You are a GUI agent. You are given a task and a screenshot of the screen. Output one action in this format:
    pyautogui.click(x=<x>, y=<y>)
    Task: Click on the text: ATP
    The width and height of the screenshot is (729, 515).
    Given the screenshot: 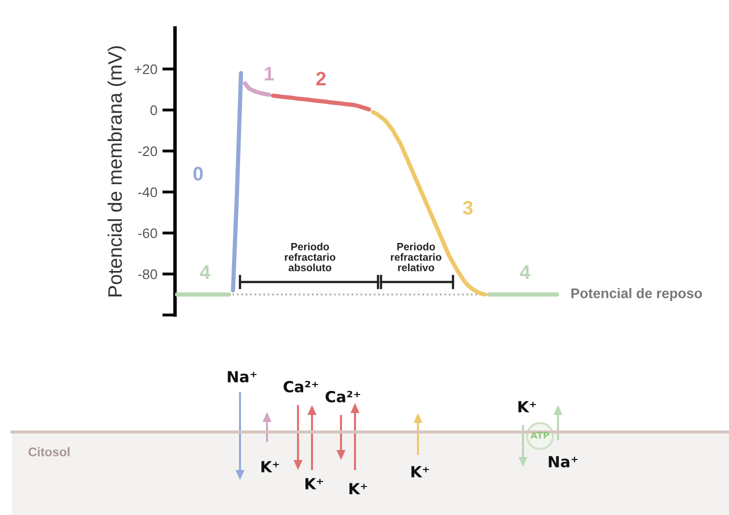 What is the action you would take?
    pyautogui.click(x=540, y=435)
    